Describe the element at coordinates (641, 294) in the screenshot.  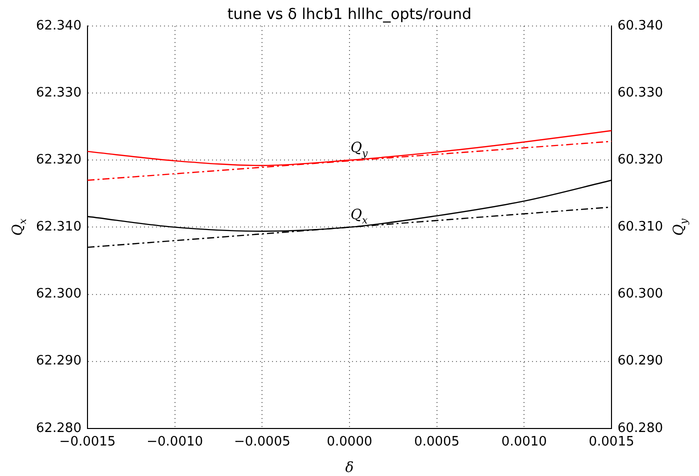
I see `y2-tick-label: 60.300` at that location.